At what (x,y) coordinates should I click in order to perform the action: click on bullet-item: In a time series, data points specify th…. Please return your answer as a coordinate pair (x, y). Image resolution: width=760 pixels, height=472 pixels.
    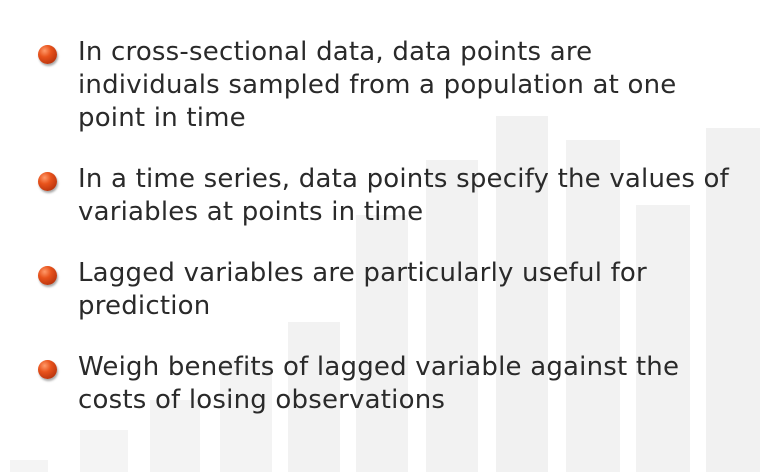
    Looking at the image, I should click on (388, 196).